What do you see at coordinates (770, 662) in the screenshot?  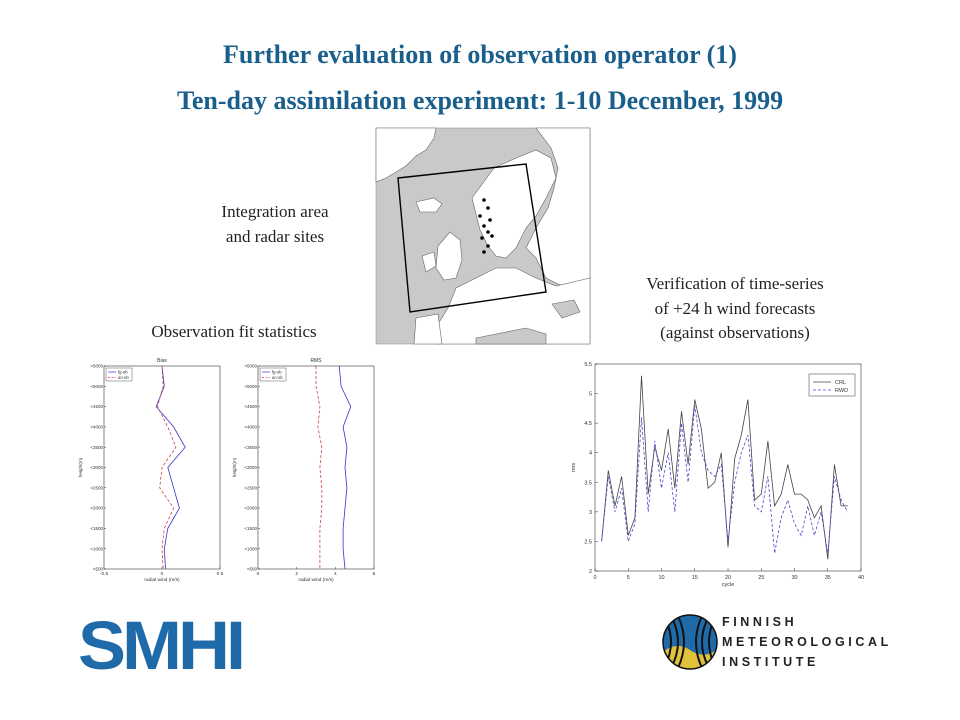 I see `fmi-logo-line: INSTITUTE` at bounding box center [770, 662].